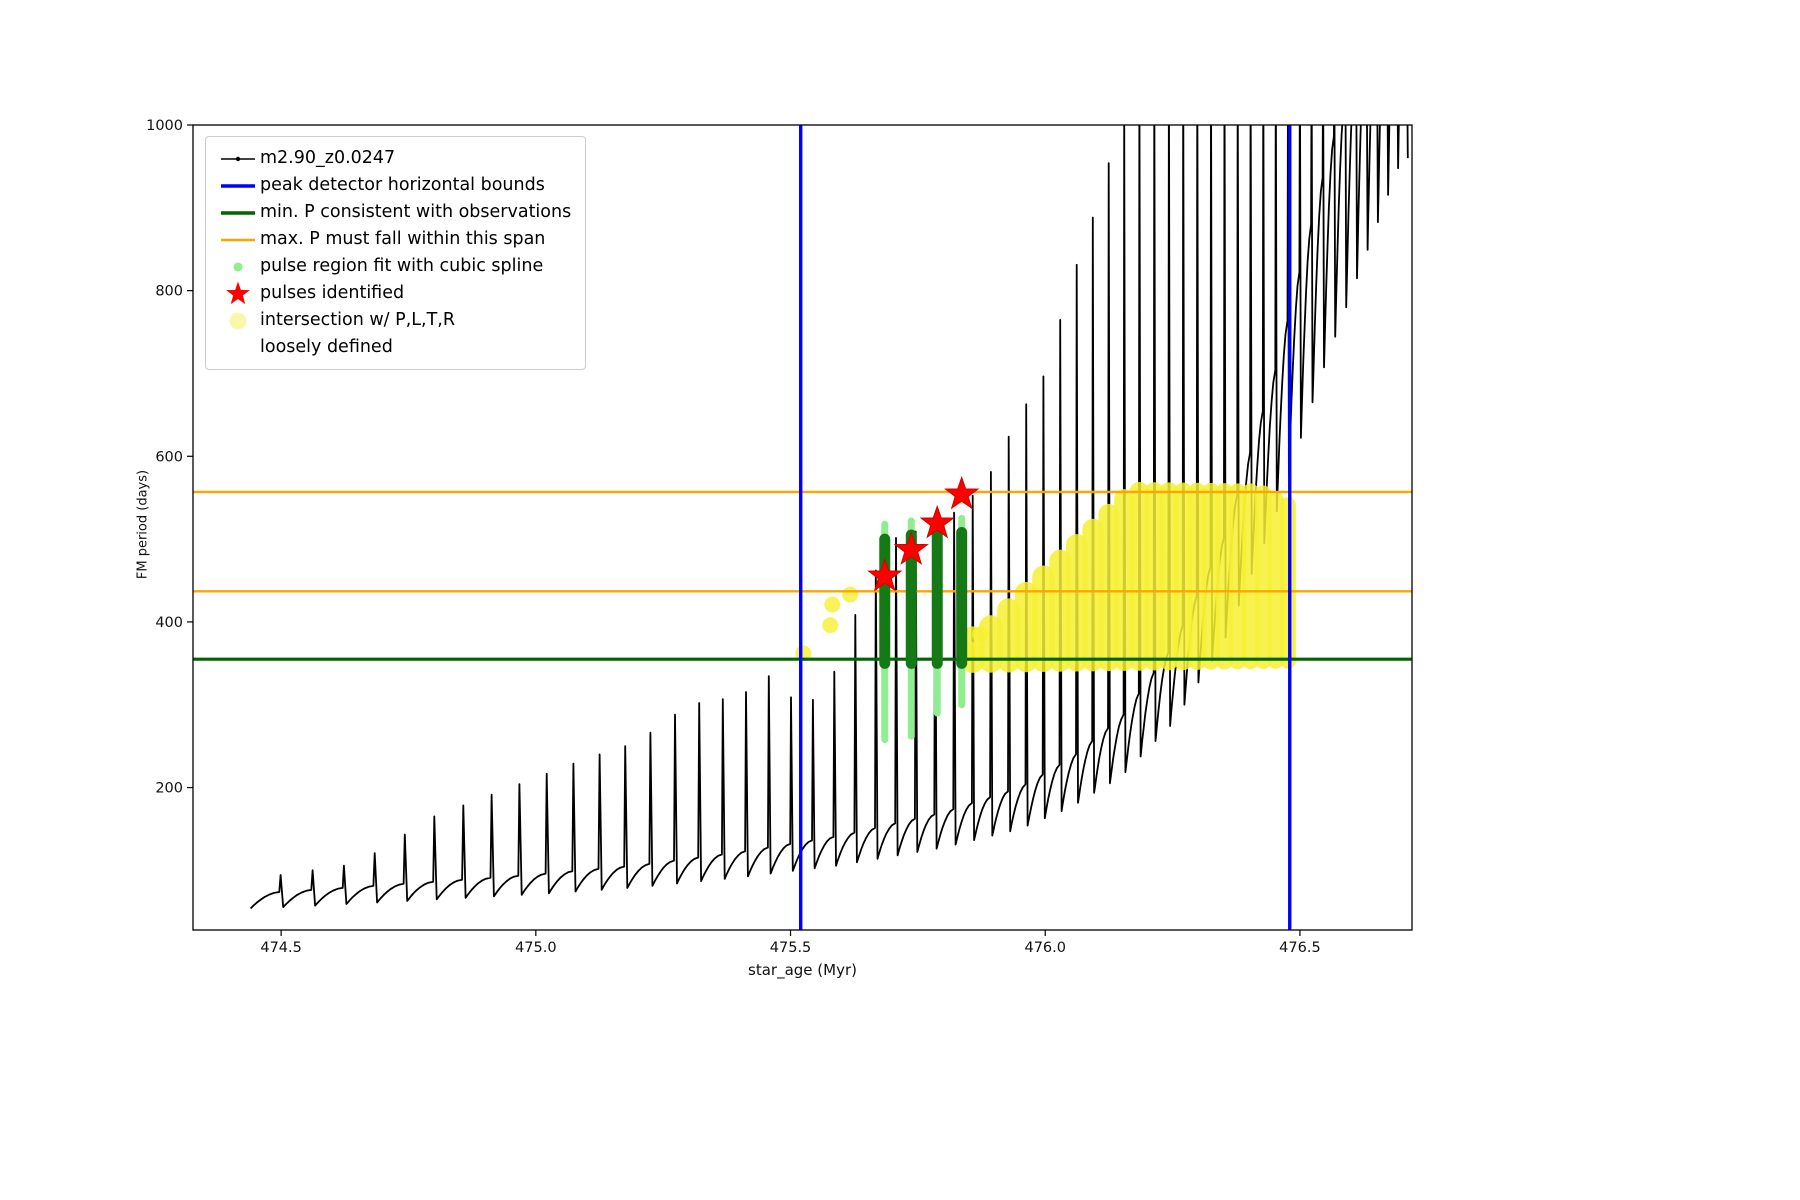 The image size is (1800, 1200). Describe the element at coordinates (169, 623) in the screenshot. I see `y-tick-label: 400` at that location.